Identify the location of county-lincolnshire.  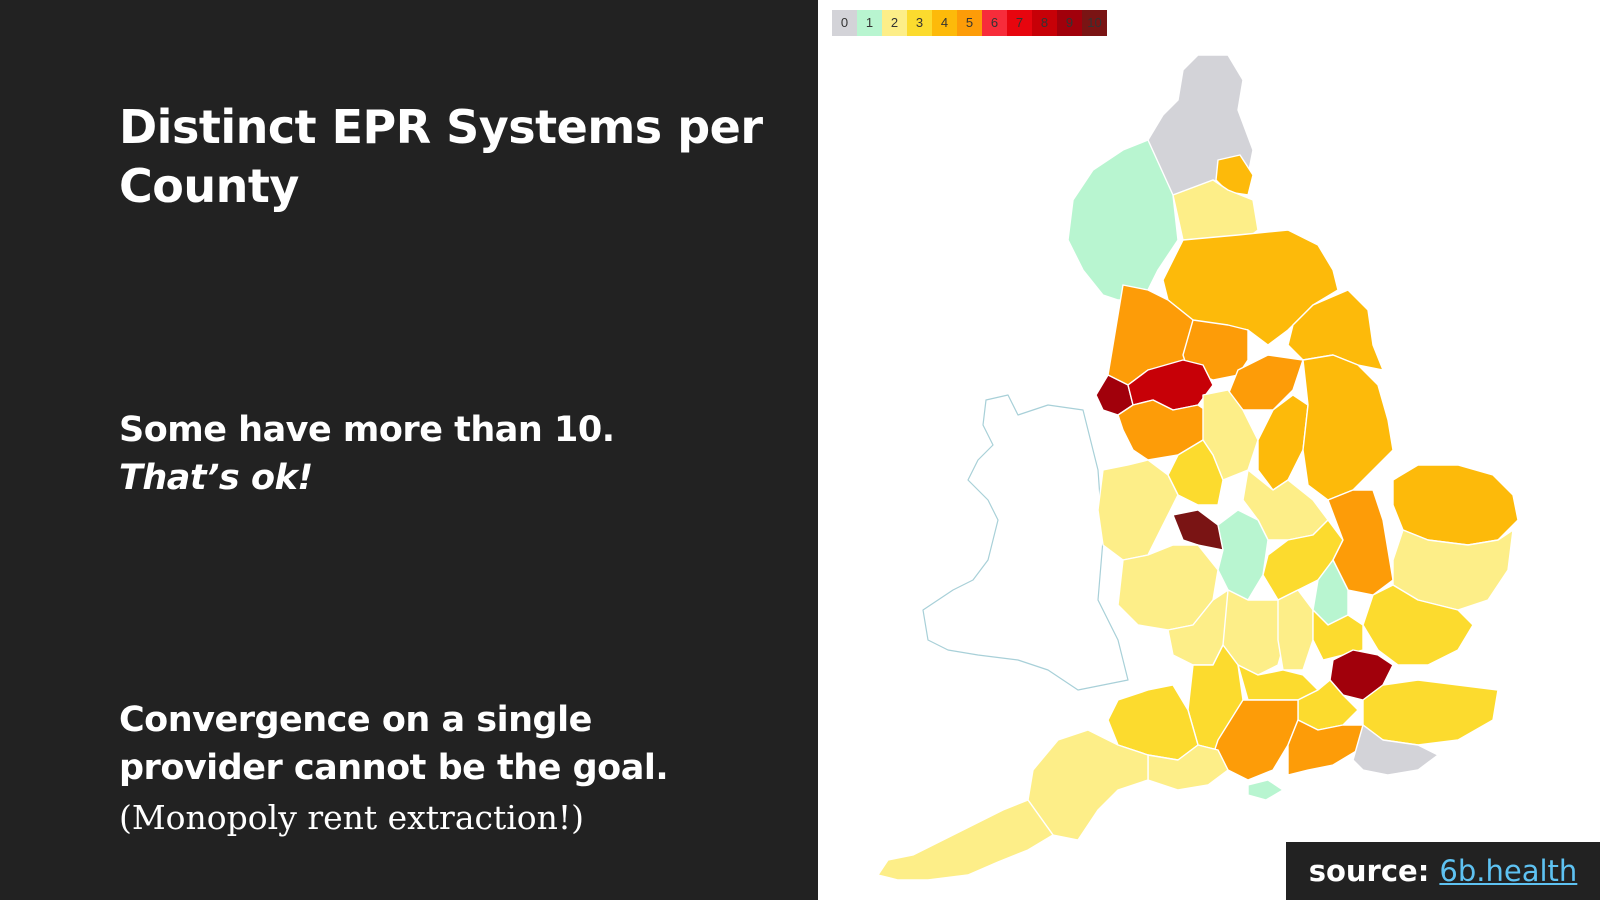
(1348, 427).